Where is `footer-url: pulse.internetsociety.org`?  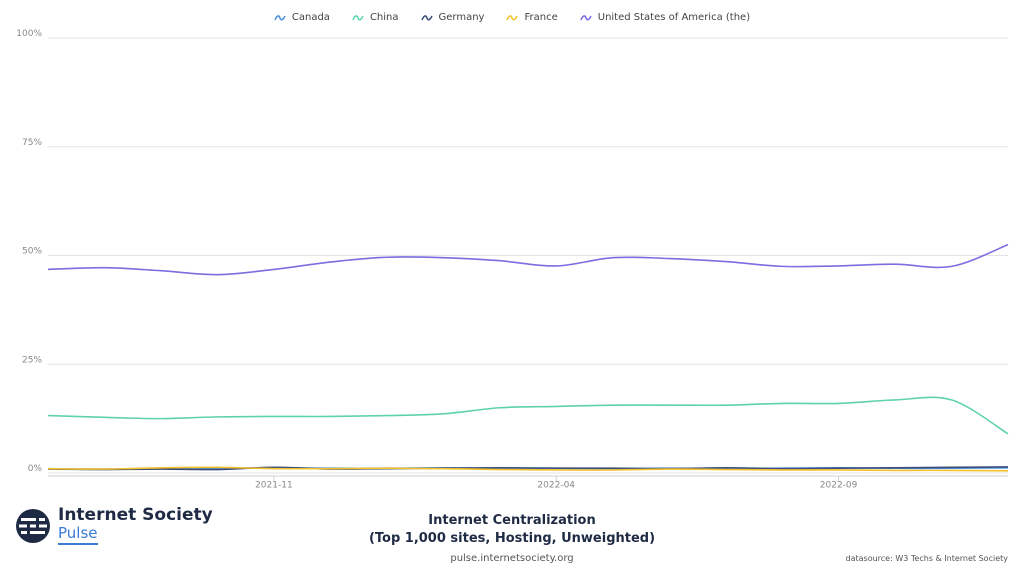
footer-url: pulse.internetsociety.org is located at coordinates (512, 558).